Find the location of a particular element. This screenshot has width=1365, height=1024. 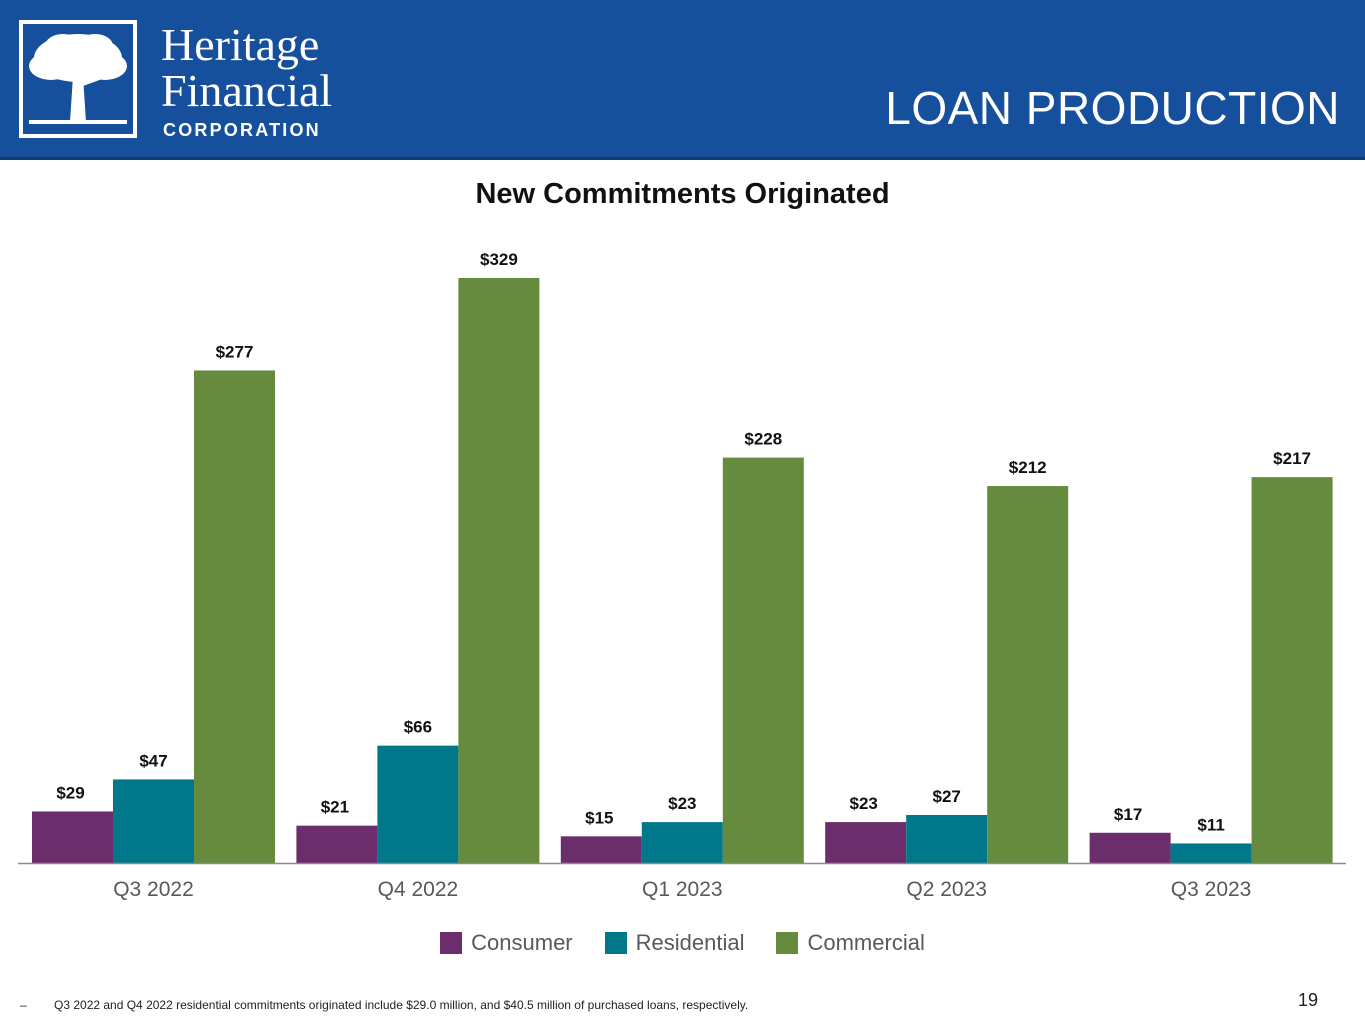

x-tick-label: Q2 2023 is located at coordinates (946, 889).